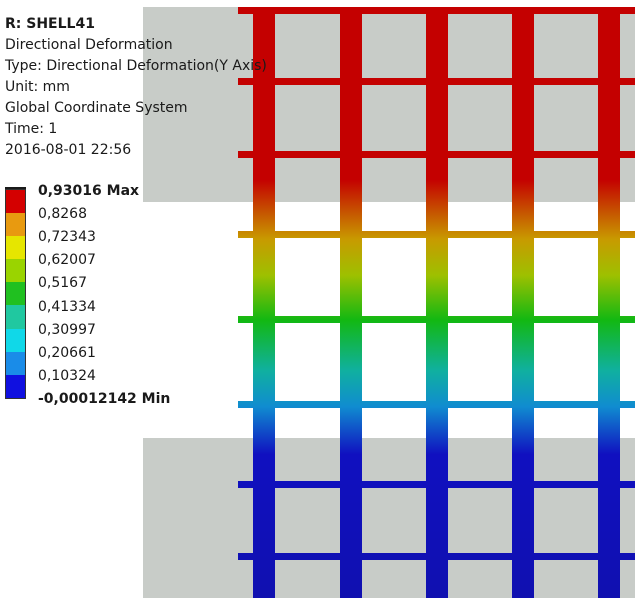 The height and width of the screenshot is (598, 635). I want to click on legend-level-label: 0,72343, so click(67, 237).